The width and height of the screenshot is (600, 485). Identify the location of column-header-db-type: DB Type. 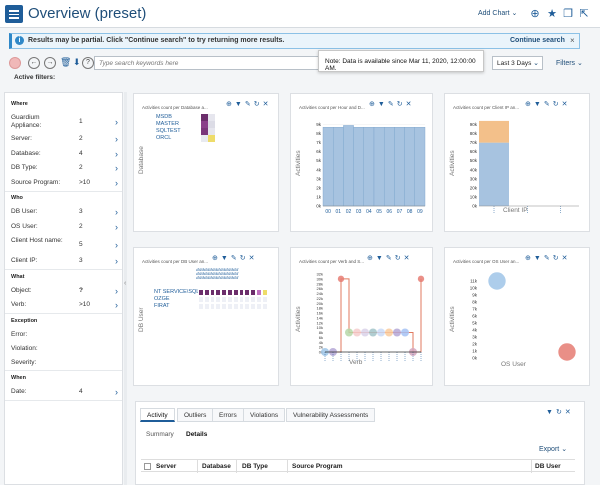
(255, 466).